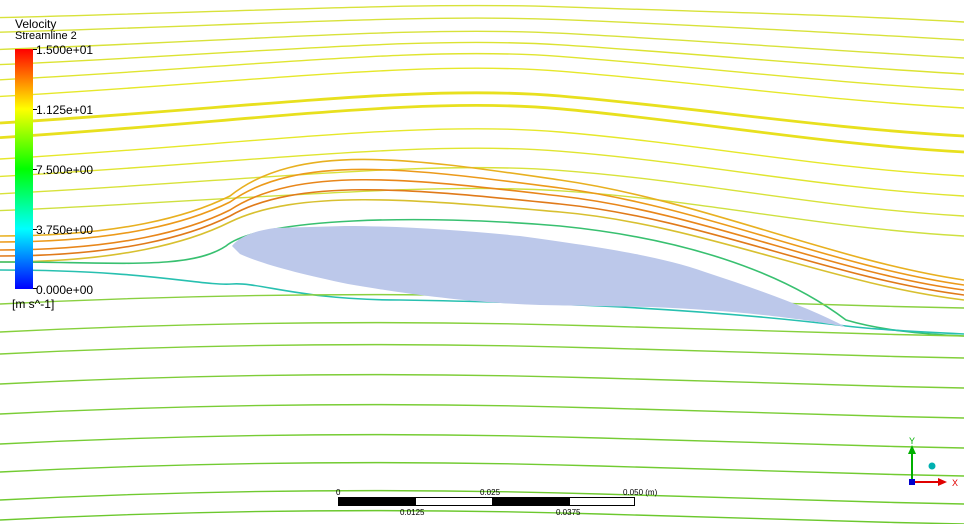  Describe the element at coordinates (490, 492) in the screenshot. I see `scale-label-0025: 0.025` at that location.